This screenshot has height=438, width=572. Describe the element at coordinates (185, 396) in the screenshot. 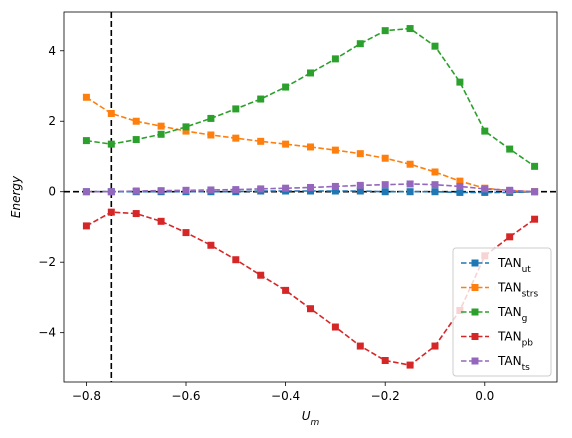

I see `x-tick-label: −0.6` at that location.